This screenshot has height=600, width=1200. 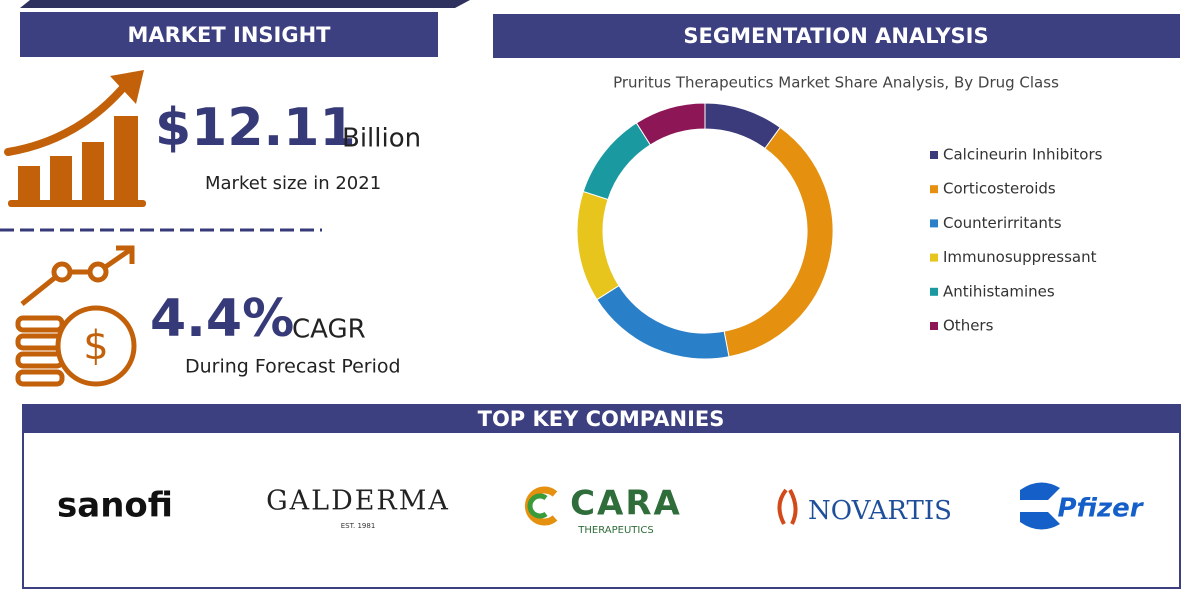 I want to click on company-logo: GALDERMA, so click(x=358, y=501).